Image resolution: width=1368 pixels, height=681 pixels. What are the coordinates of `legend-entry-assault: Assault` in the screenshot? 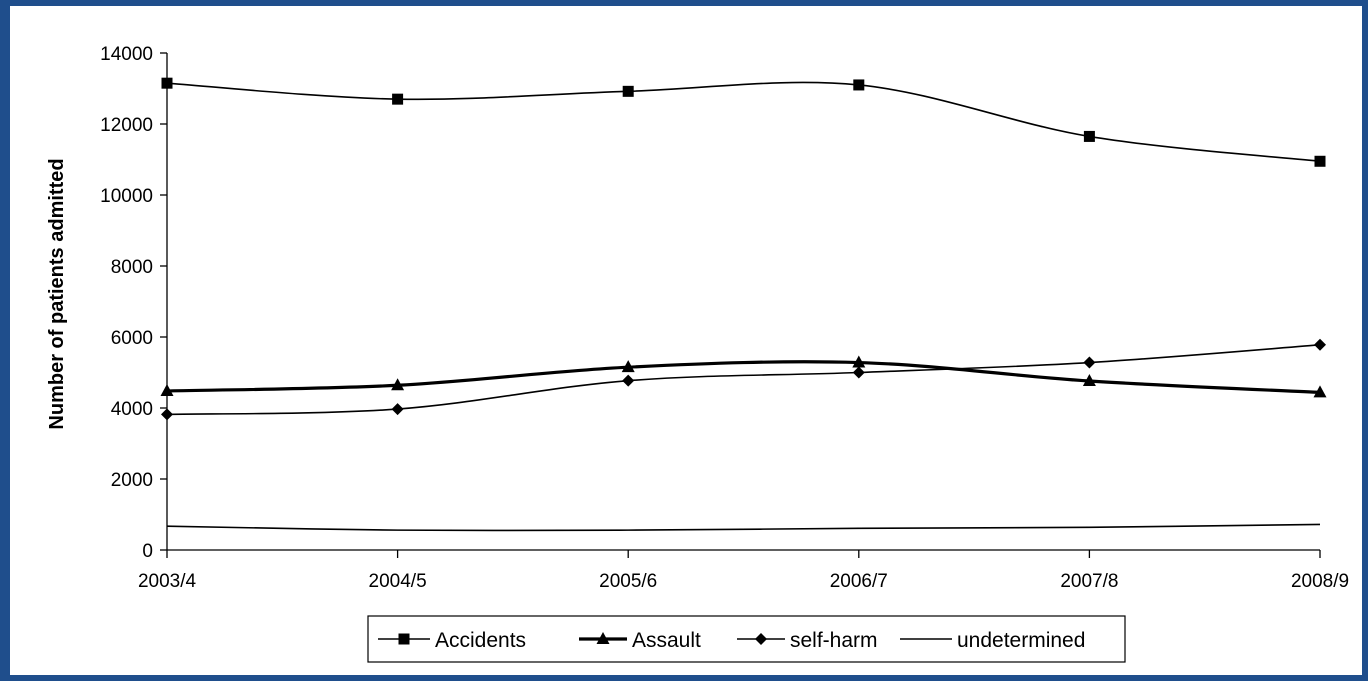 It's located at (640, 640).